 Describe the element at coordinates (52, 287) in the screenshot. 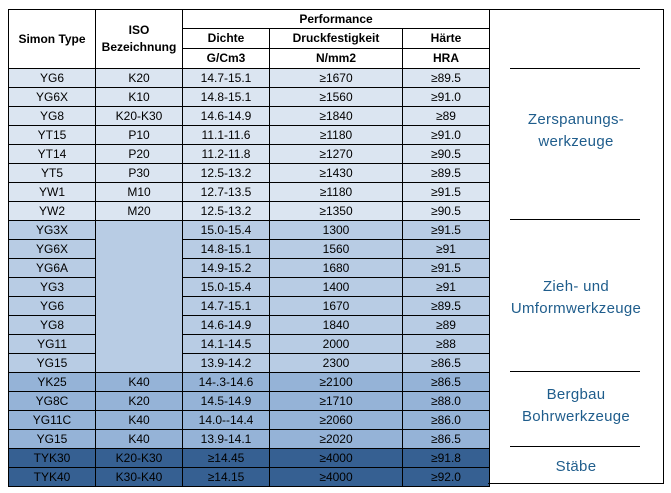

I see `cell-simon-type: YG3` at that location.